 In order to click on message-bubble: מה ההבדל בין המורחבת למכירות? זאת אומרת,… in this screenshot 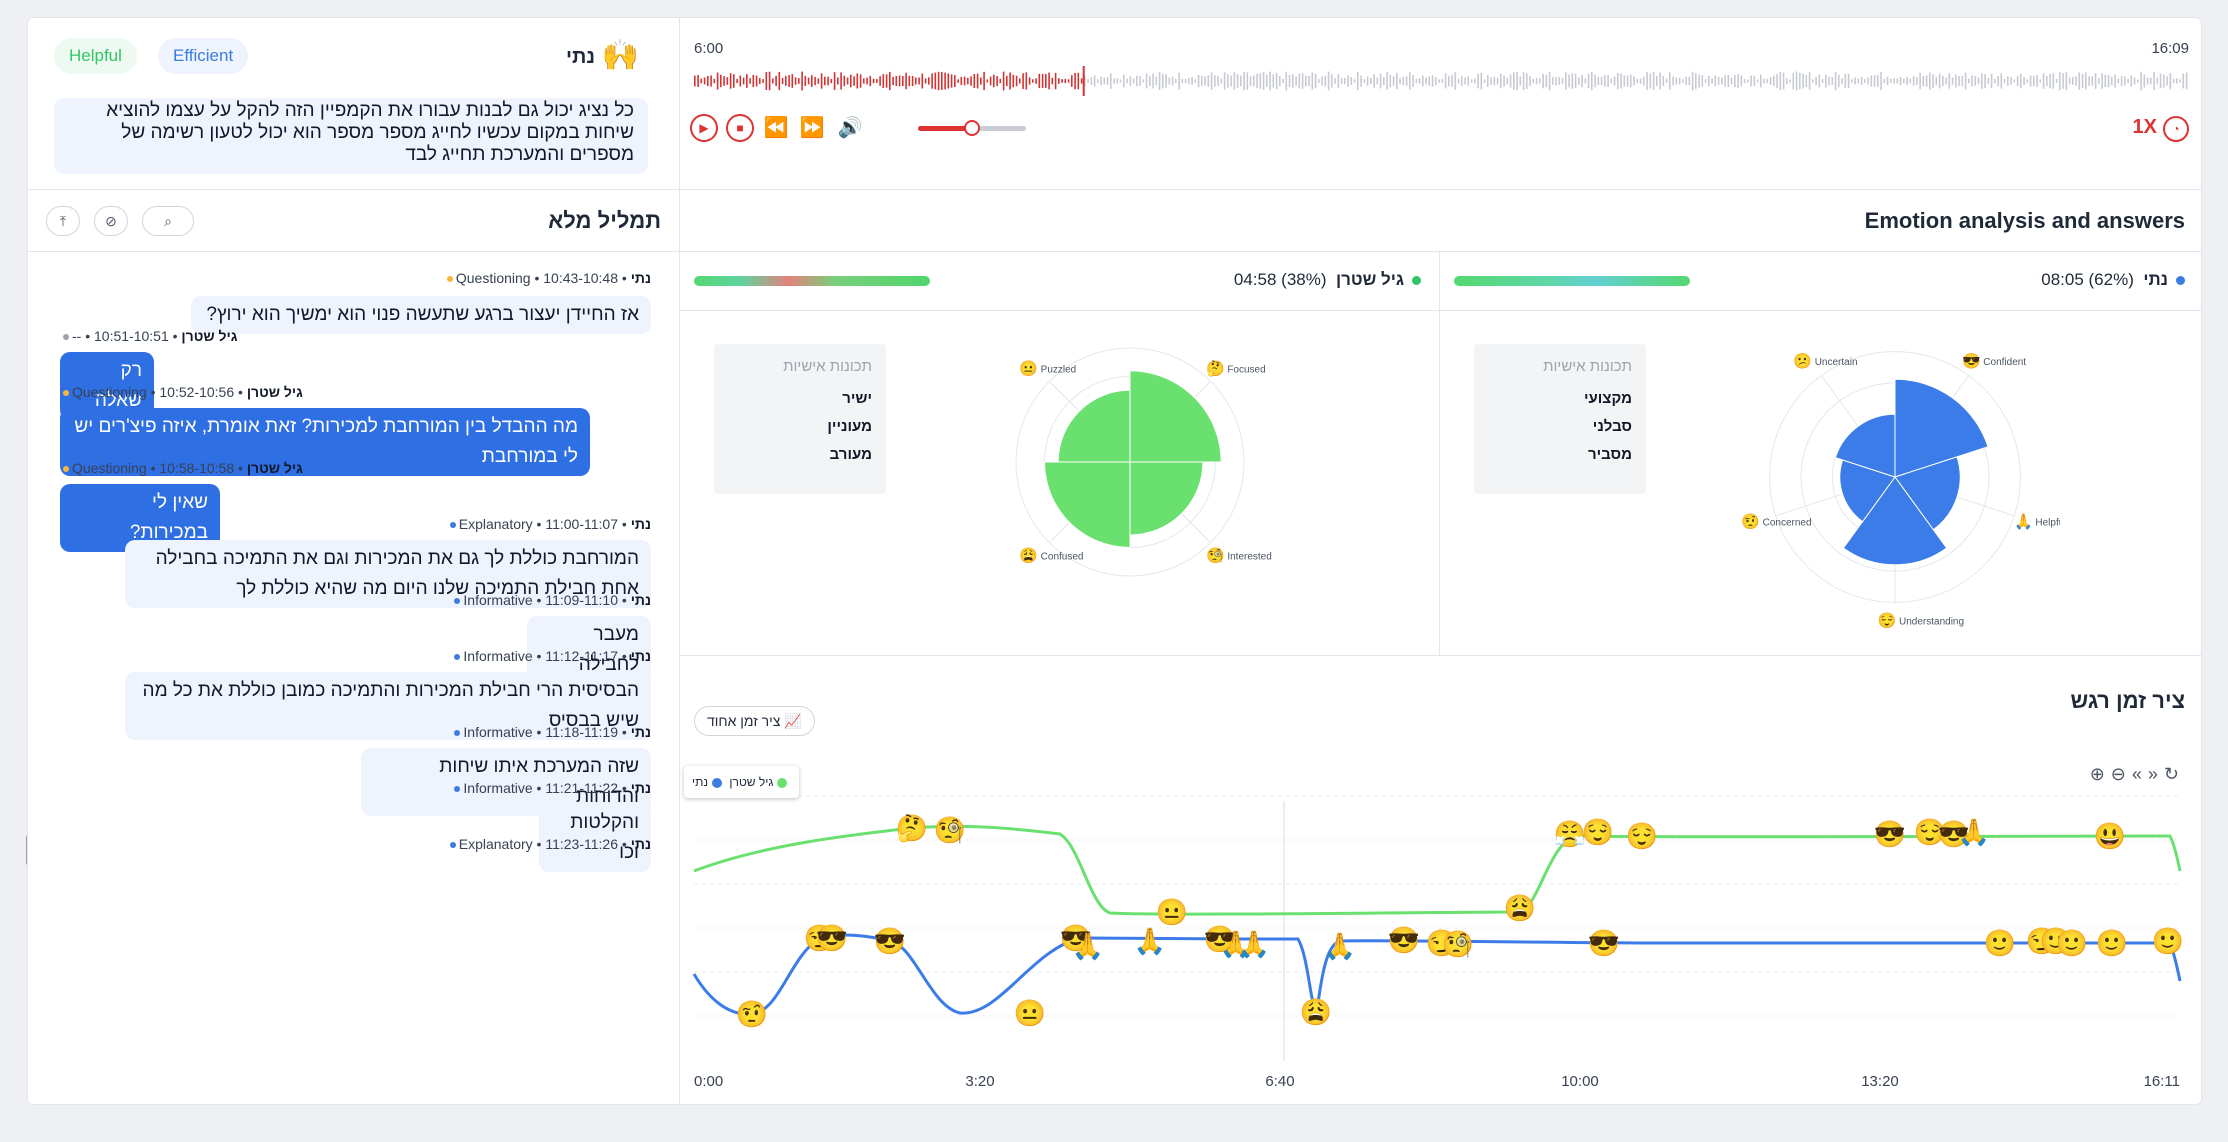, I will do `click(325, 442)`.